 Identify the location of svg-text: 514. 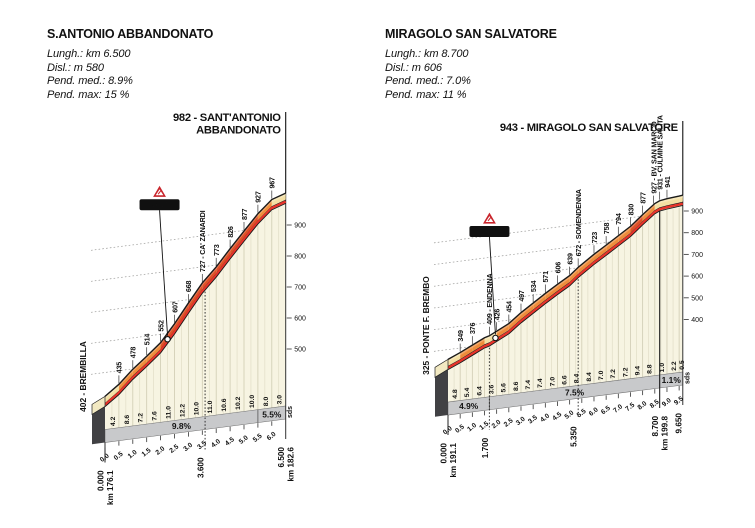
(147, 340).